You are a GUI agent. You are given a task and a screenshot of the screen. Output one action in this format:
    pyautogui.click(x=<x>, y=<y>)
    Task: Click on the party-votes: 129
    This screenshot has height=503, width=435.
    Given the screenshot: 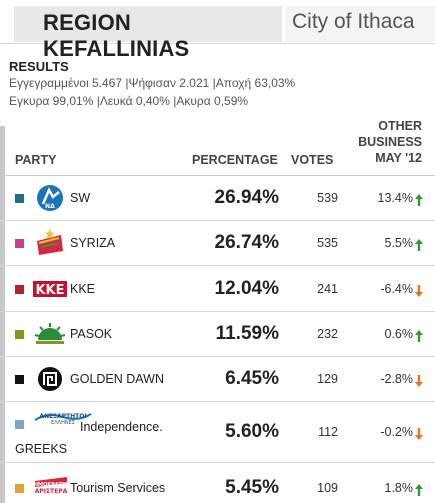 What is the action you would take?
    pyautogui.click(x=327, y=379)
    